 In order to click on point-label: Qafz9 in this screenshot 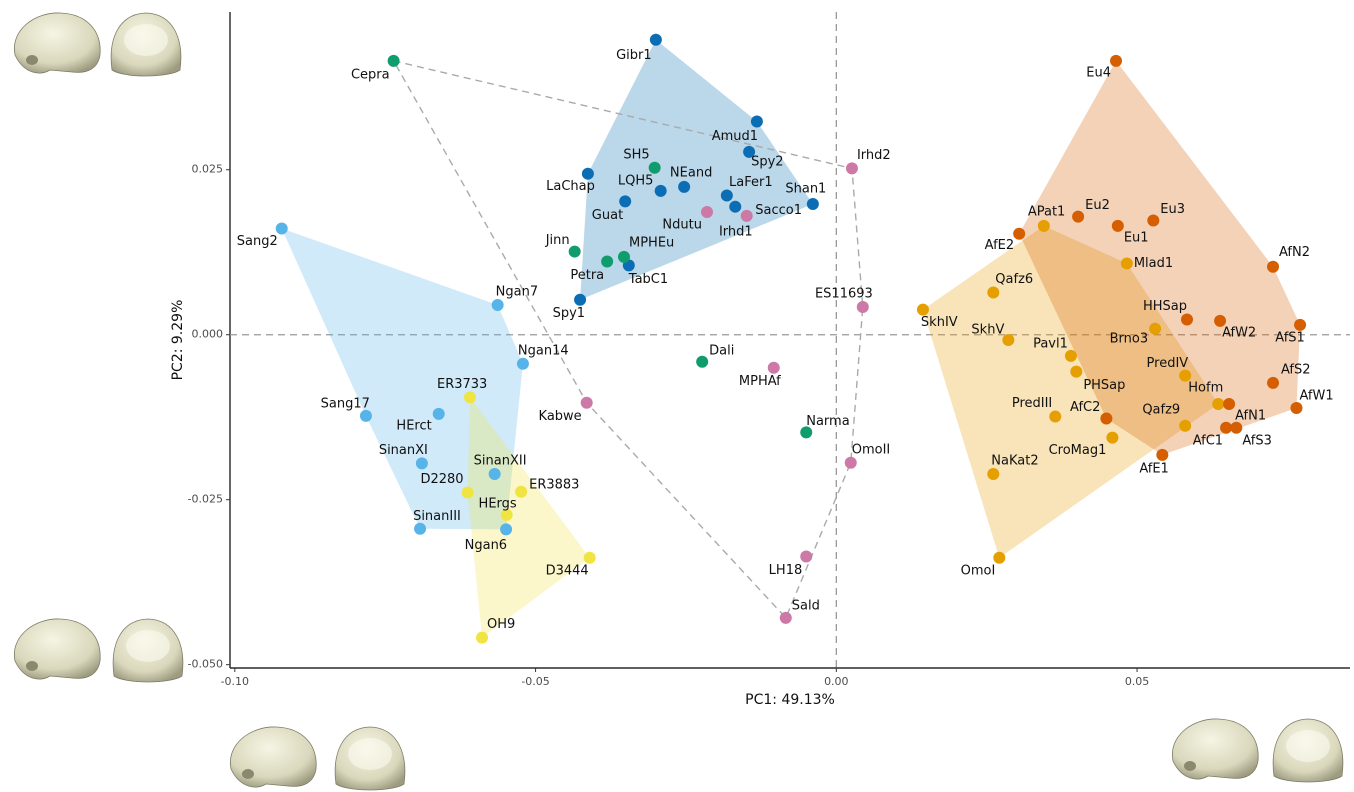, I will do `click(1161, 409)`.